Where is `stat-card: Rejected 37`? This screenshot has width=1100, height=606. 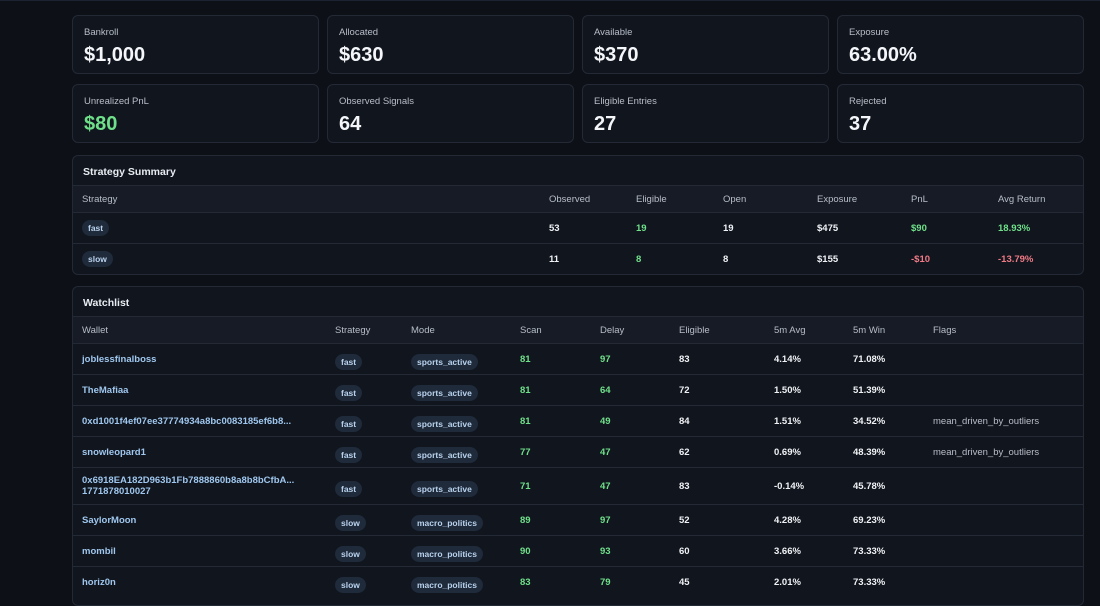
stat-card: Rejected 37 is located at coordinates (960, 113).